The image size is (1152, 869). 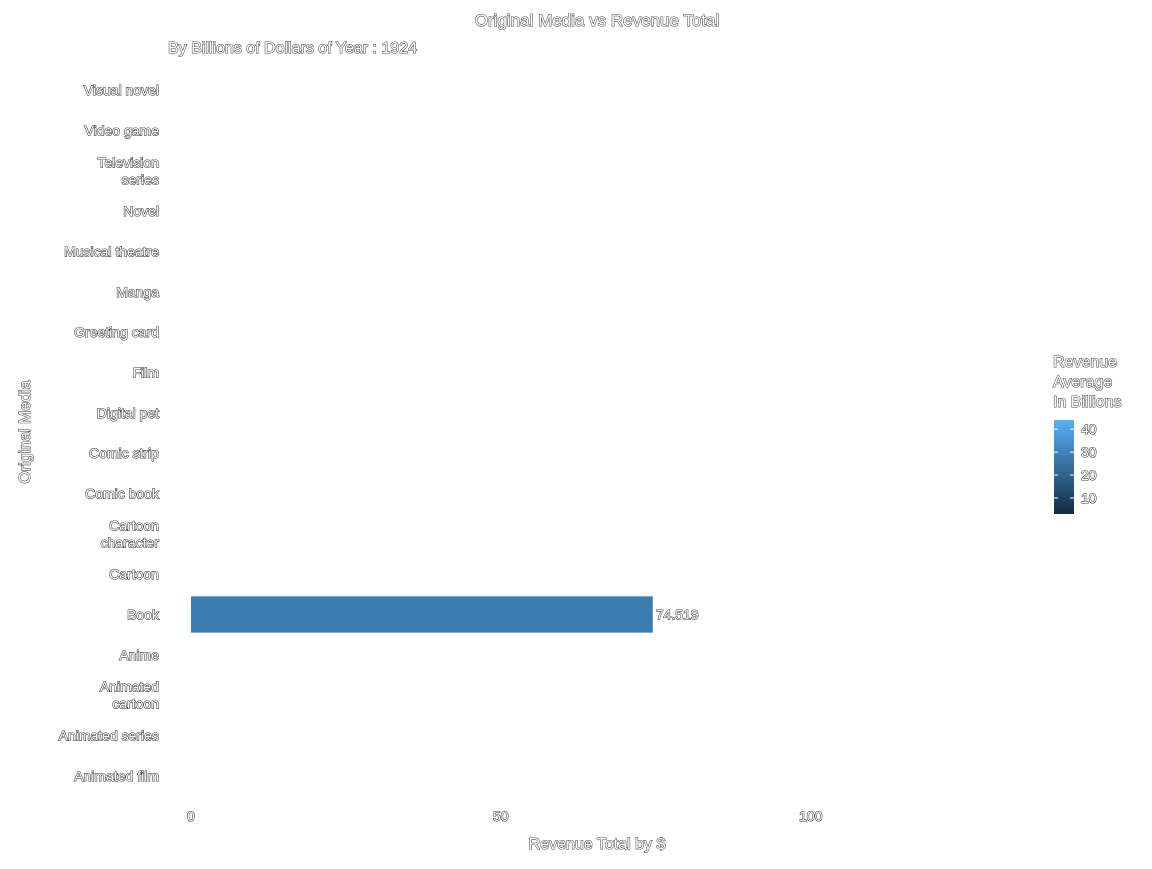 I want to click on legend-title-line: Revenue, so click(x=1085, y=362).